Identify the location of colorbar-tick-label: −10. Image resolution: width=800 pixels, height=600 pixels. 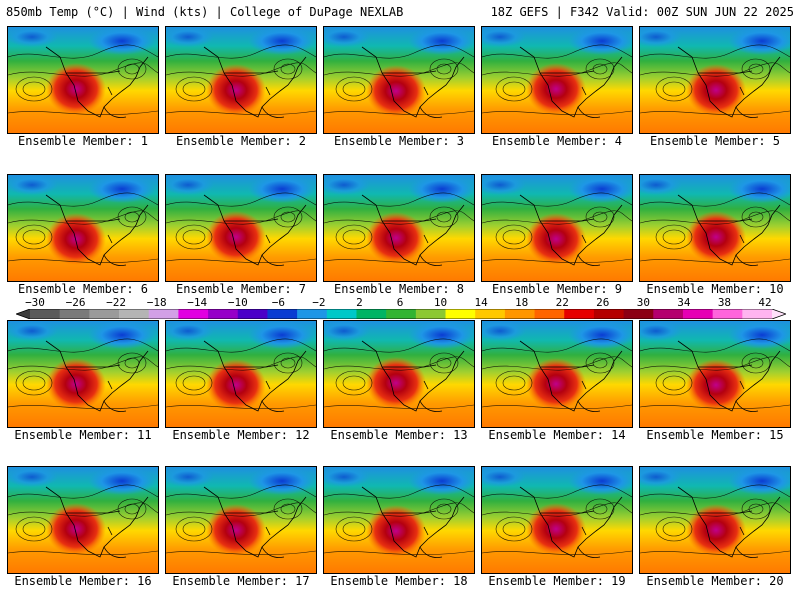
(237, 302).